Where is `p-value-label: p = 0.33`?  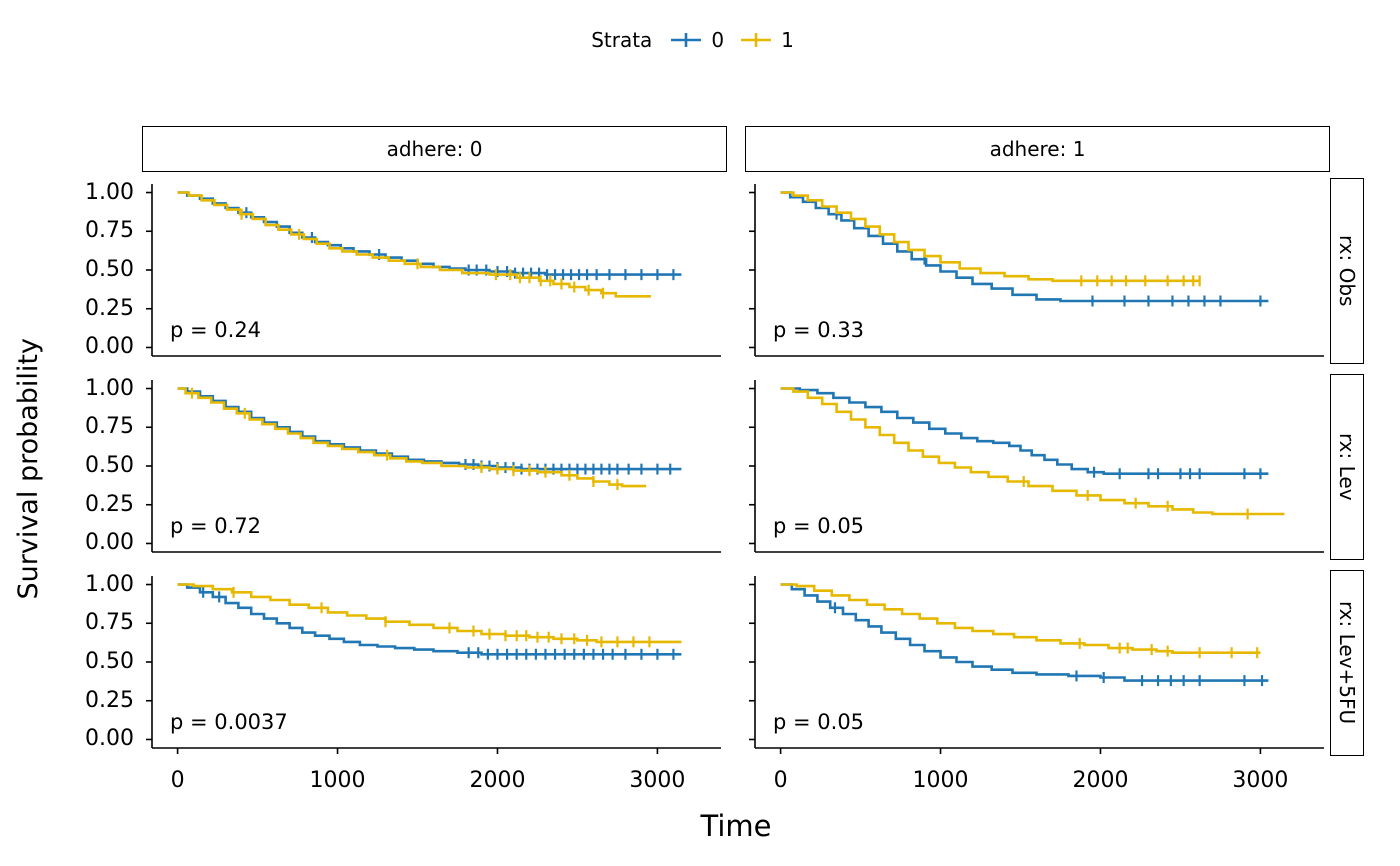
p-value-label: p = 0.33 is located at coordinates (819, 330).